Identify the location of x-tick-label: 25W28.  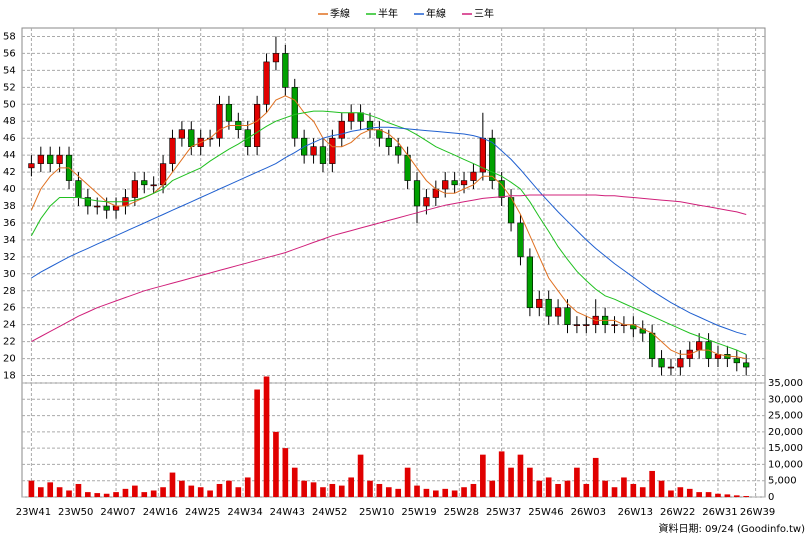
(461, 512).